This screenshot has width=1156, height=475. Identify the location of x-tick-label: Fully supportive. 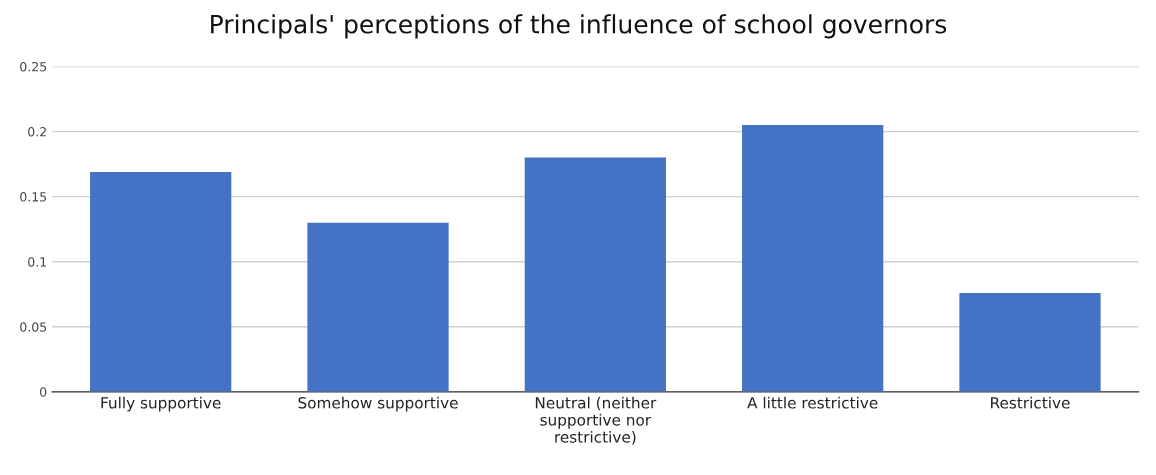
(161, 404).